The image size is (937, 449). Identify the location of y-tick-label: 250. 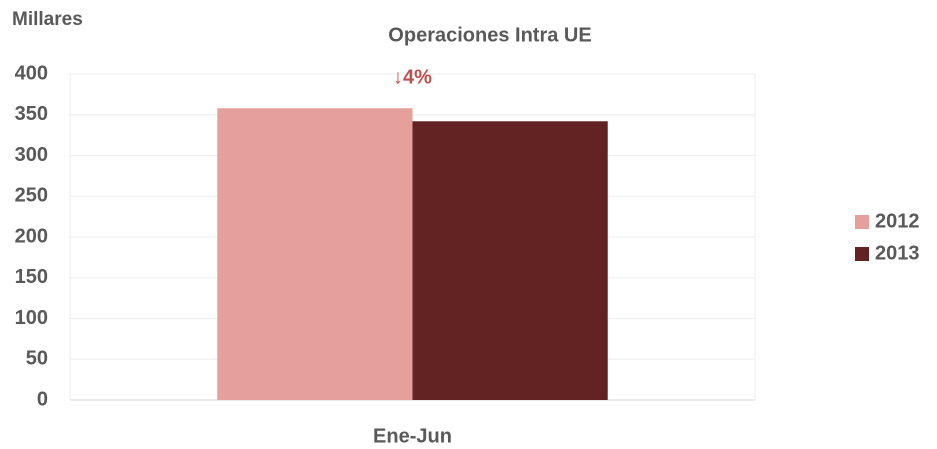
(31, 196).